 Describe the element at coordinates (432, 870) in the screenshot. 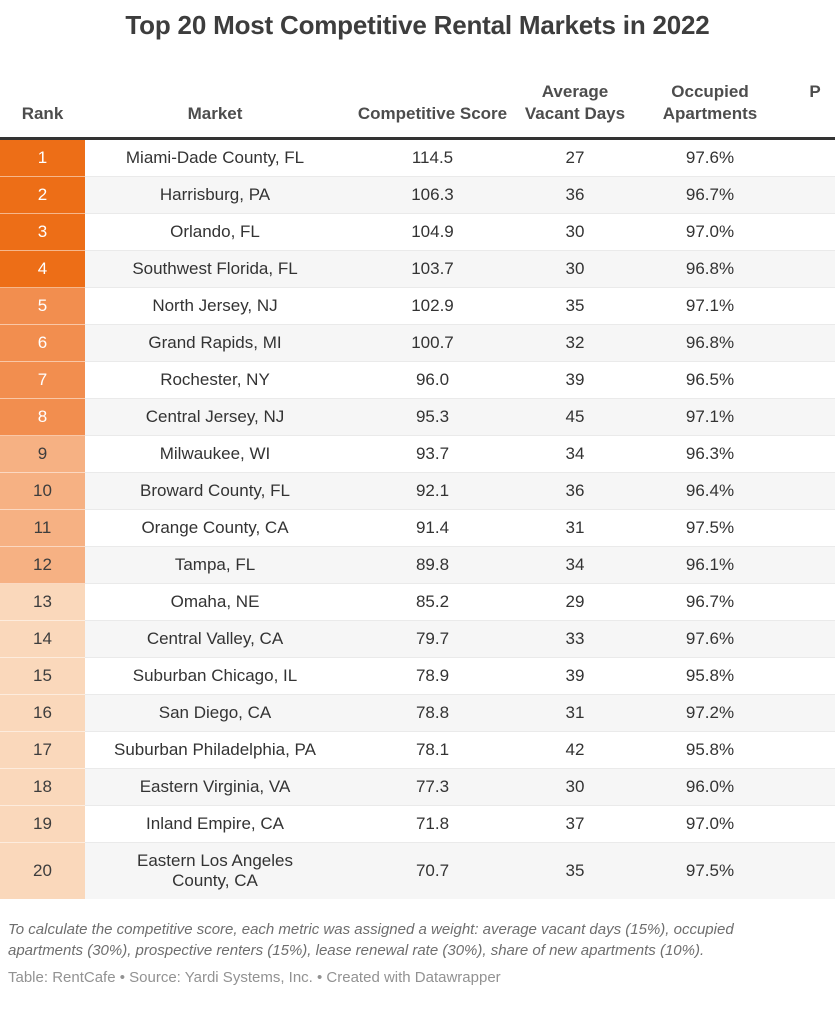

I see `competitive-score-cell: 70.7` at that location.